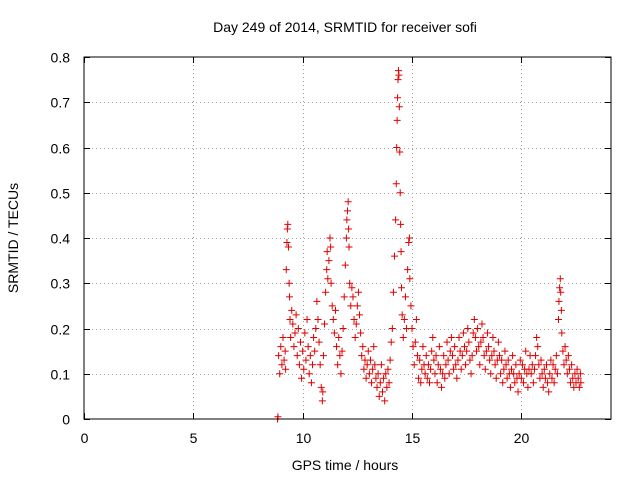 The width and height of the screenshot is (640, 480). I want to click on y-tick-label: 0.4, so click(61, 239).